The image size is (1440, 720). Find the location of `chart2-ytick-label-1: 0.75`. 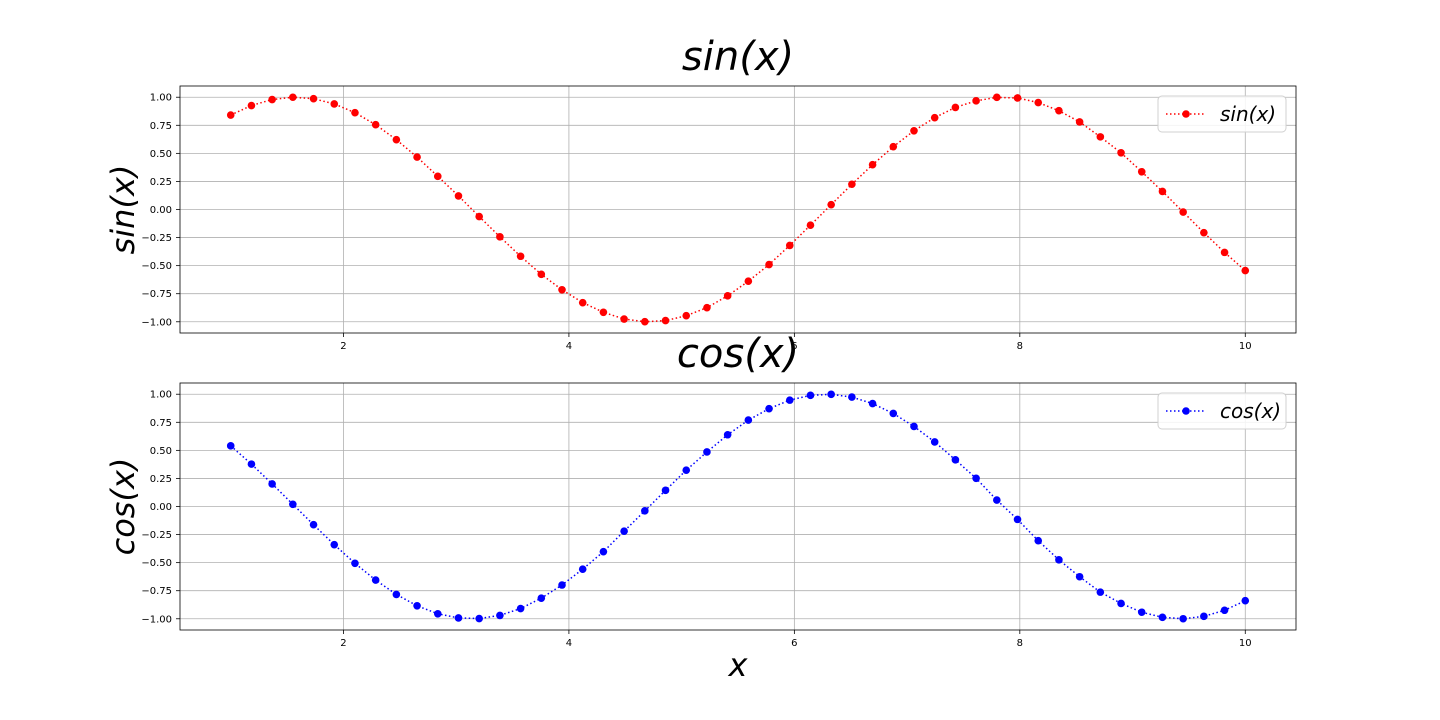

chart2-ytick-label-1: 0.75 is located at coordinates (161, 423).